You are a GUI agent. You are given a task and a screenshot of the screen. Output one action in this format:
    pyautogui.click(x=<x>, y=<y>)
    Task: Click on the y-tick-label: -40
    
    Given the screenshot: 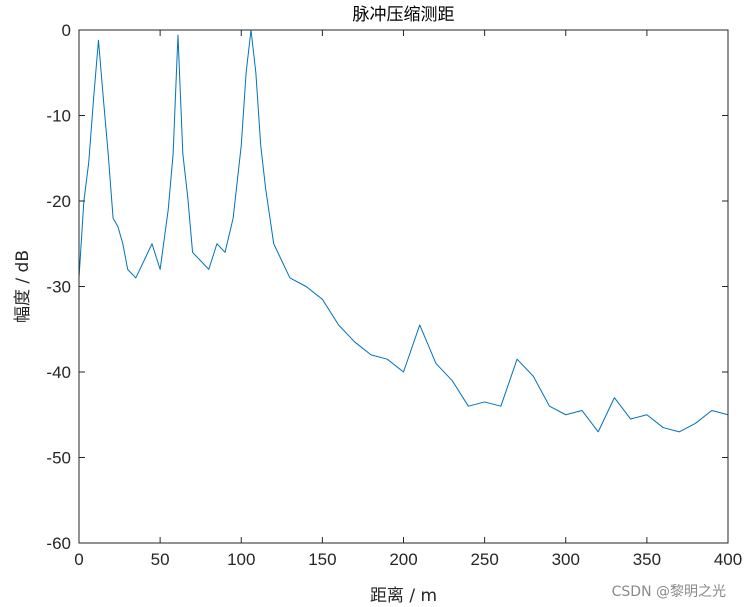 What is the action you would take?
    pyautogui.click(x=58, y=372)
    